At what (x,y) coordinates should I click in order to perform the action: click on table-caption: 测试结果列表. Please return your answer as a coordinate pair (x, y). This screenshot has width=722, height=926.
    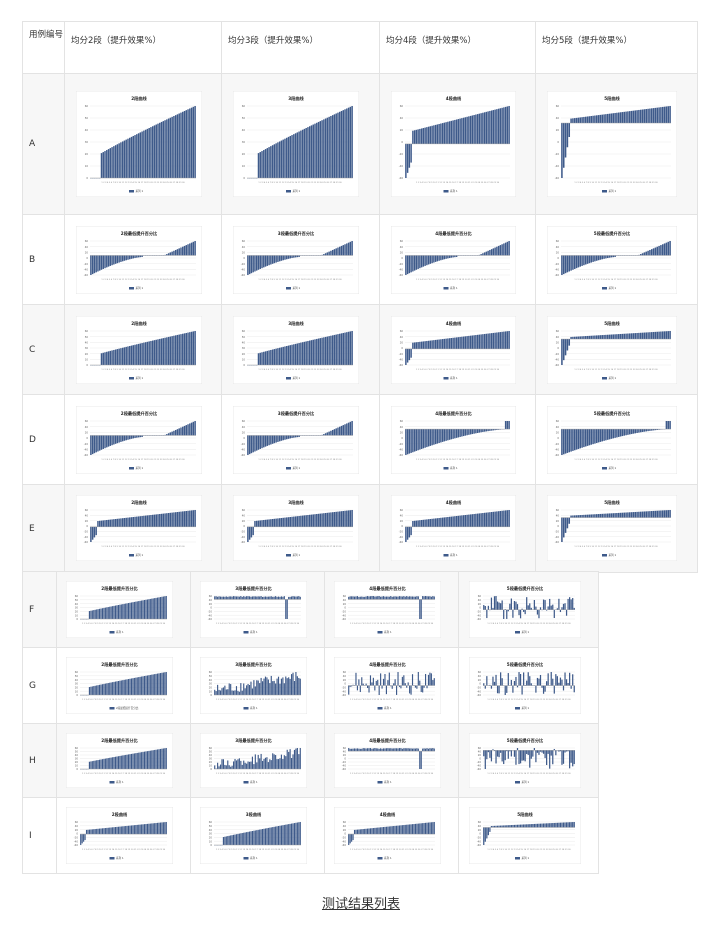
    Looking at the image, I should click on (361, 902).